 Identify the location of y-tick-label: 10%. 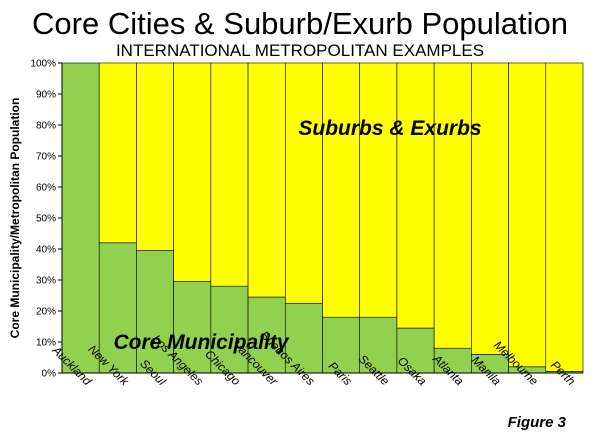
(46, 343).